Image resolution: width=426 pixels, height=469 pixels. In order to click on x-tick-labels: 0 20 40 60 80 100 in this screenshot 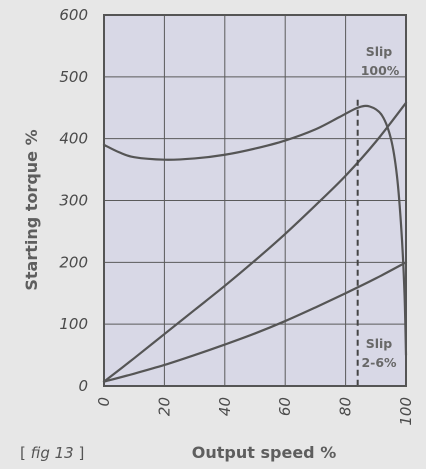, I will do `click(255, 411)`.